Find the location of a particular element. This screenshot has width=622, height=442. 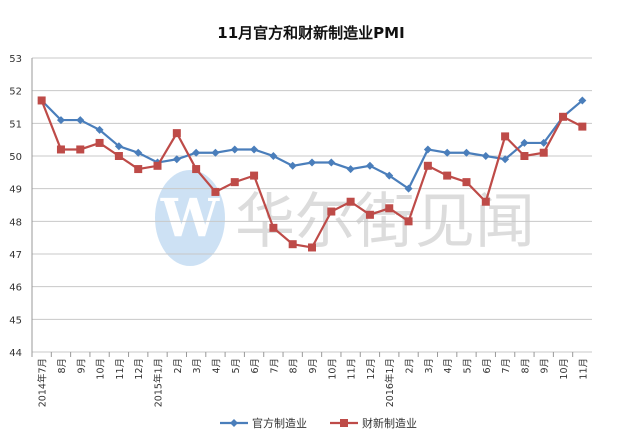

y-tick-label: 46 is located at coordinates (15, 288).